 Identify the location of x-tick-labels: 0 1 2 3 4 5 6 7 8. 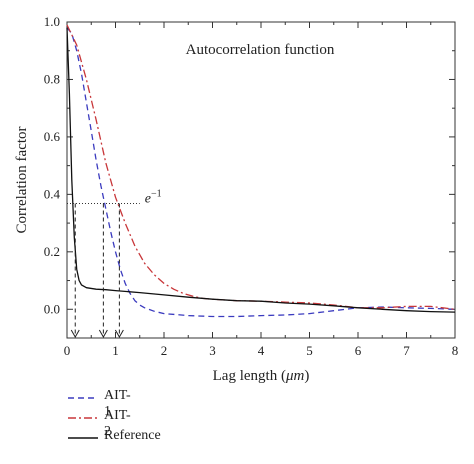
(261, 350).